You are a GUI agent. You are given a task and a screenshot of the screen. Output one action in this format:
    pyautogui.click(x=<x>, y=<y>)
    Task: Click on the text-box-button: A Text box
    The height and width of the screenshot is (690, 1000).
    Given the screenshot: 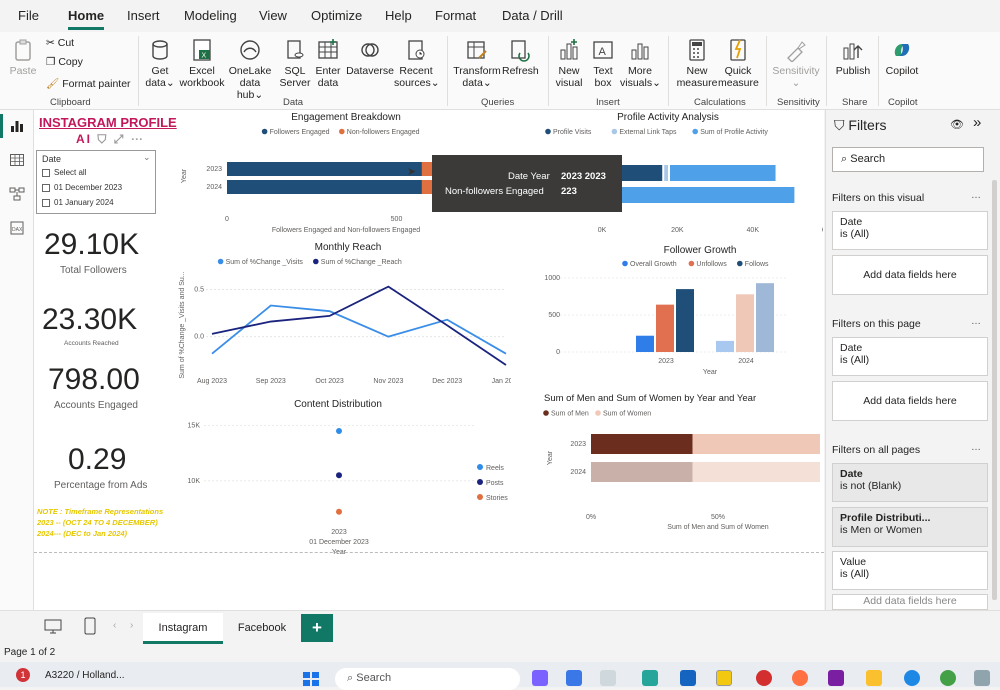 What is the action you would take?
    pyautogui.click(x=603, y=63)
    